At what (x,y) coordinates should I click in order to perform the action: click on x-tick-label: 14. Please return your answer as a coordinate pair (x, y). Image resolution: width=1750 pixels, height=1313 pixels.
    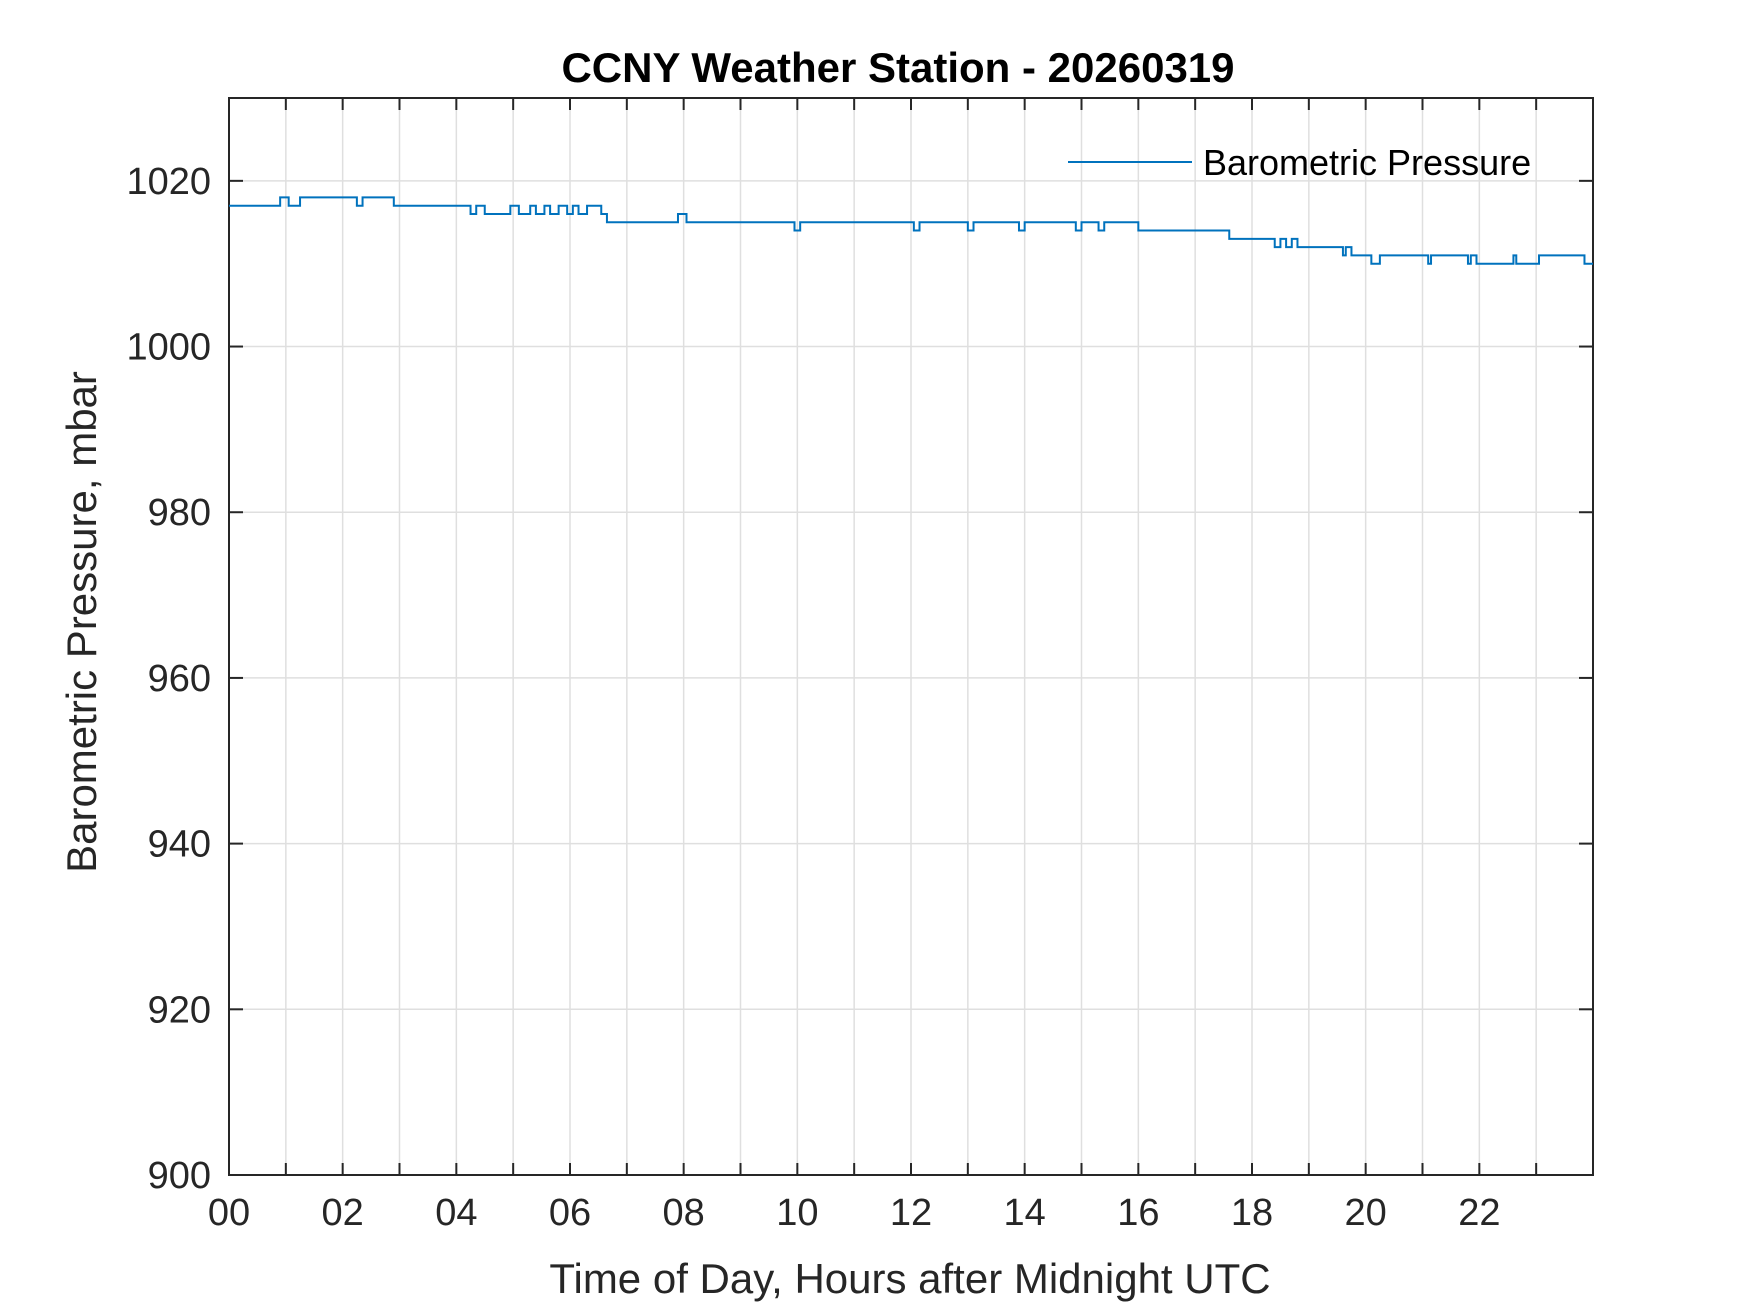
    Looking at the image, I should click on (1025, 1213).